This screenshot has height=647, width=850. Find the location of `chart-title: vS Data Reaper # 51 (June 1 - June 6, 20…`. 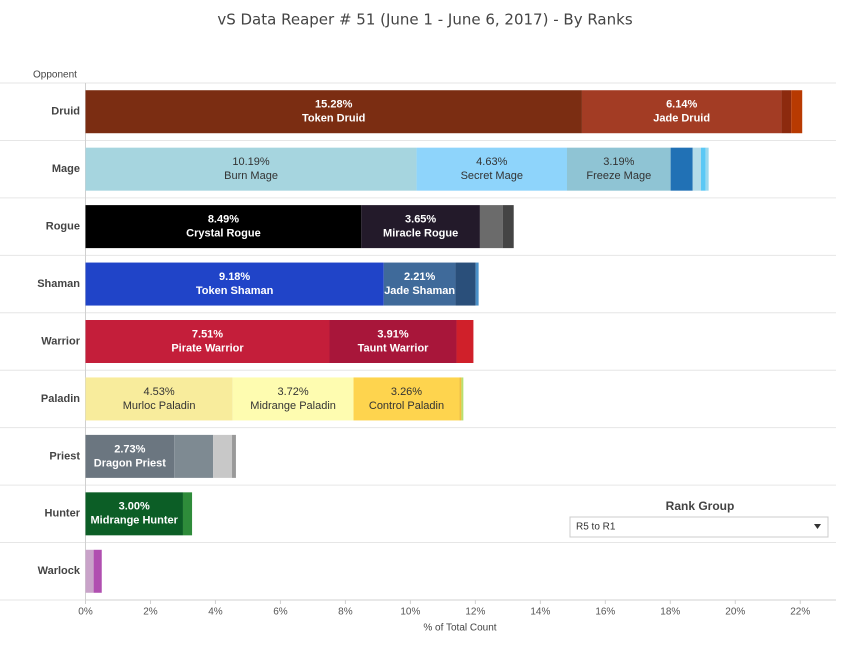

chart-title: vS Data Reaper # 51 (June 1 - June 6, 20… is located at coordinates (424, 20).